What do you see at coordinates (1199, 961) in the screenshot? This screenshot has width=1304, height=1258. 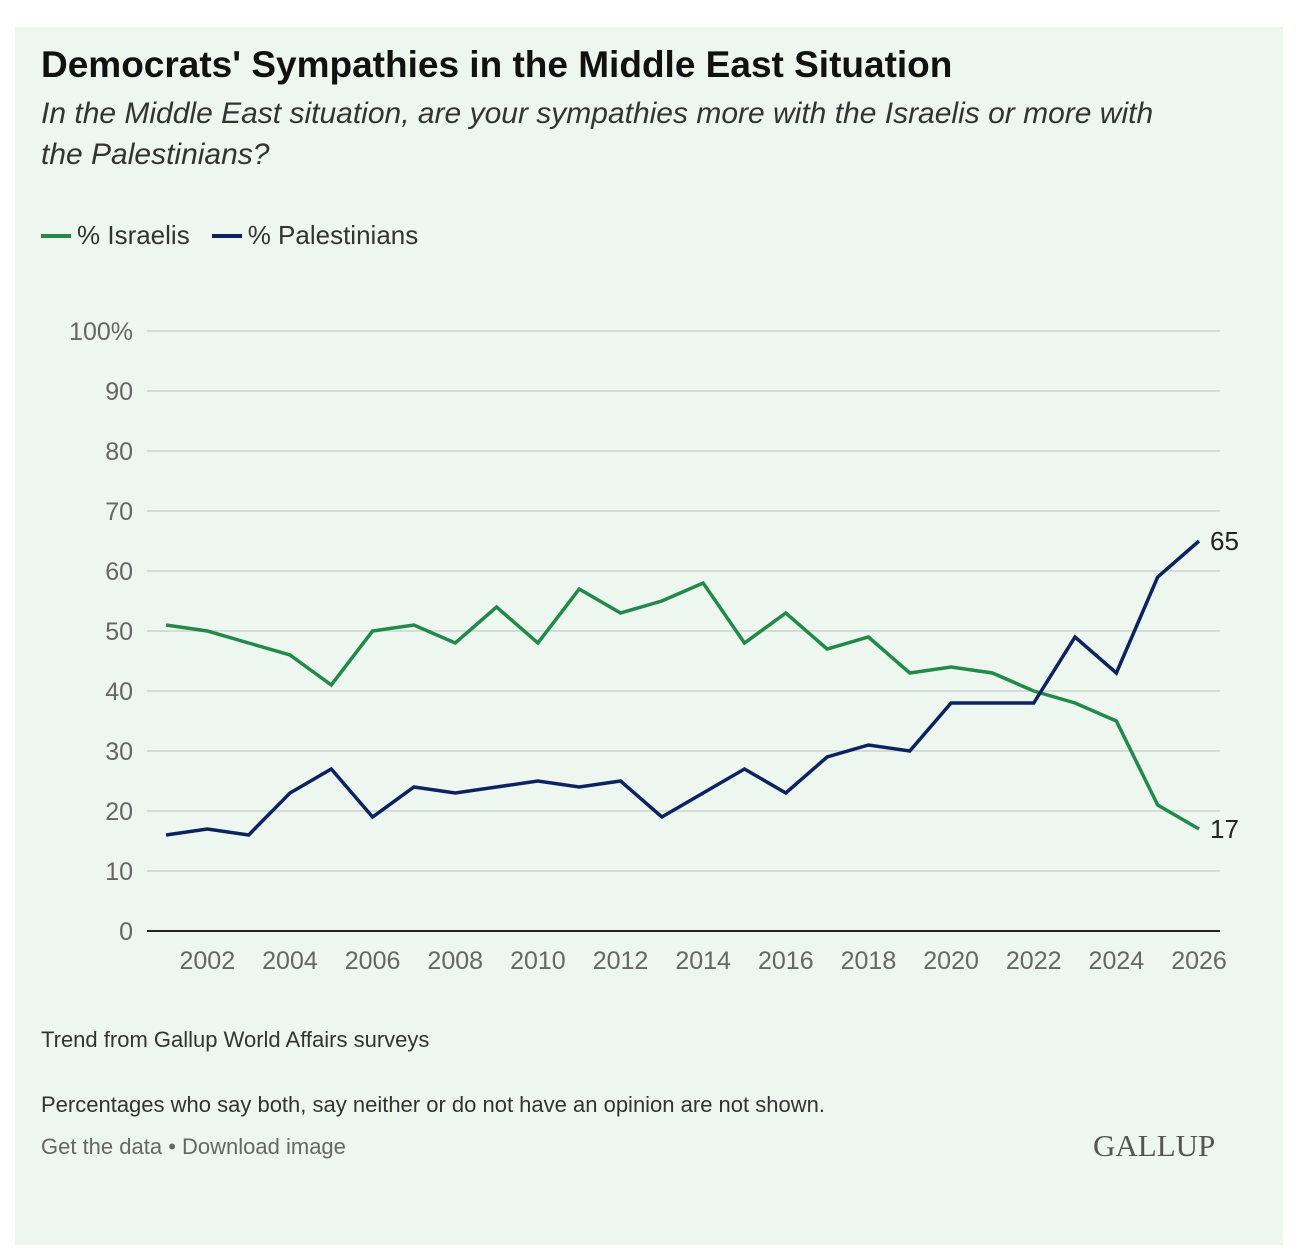 I see `x-tick-label: 2026` at bounding box center [1199, 961].